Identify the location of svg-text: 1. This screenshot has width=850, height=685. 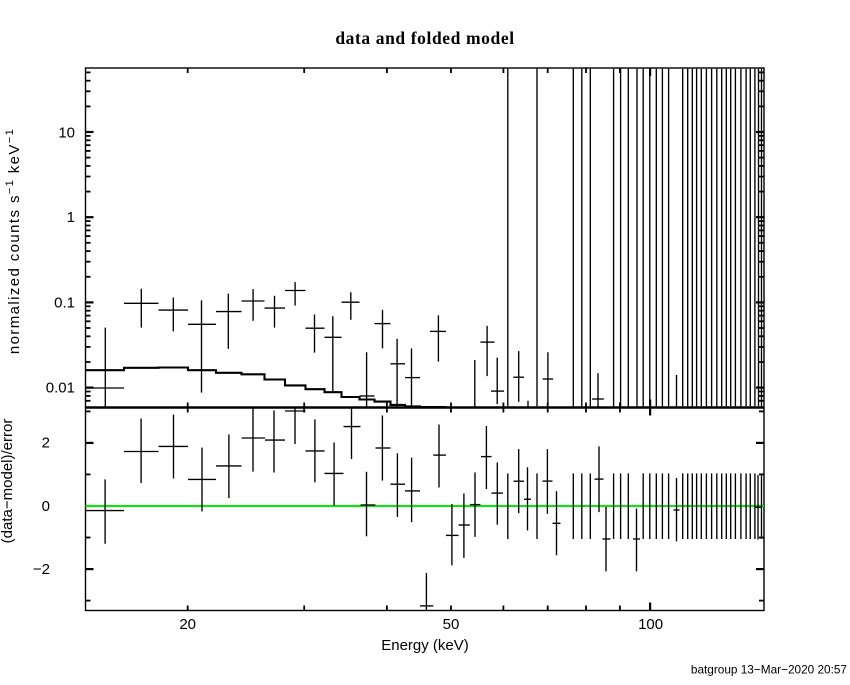
(71, 217).